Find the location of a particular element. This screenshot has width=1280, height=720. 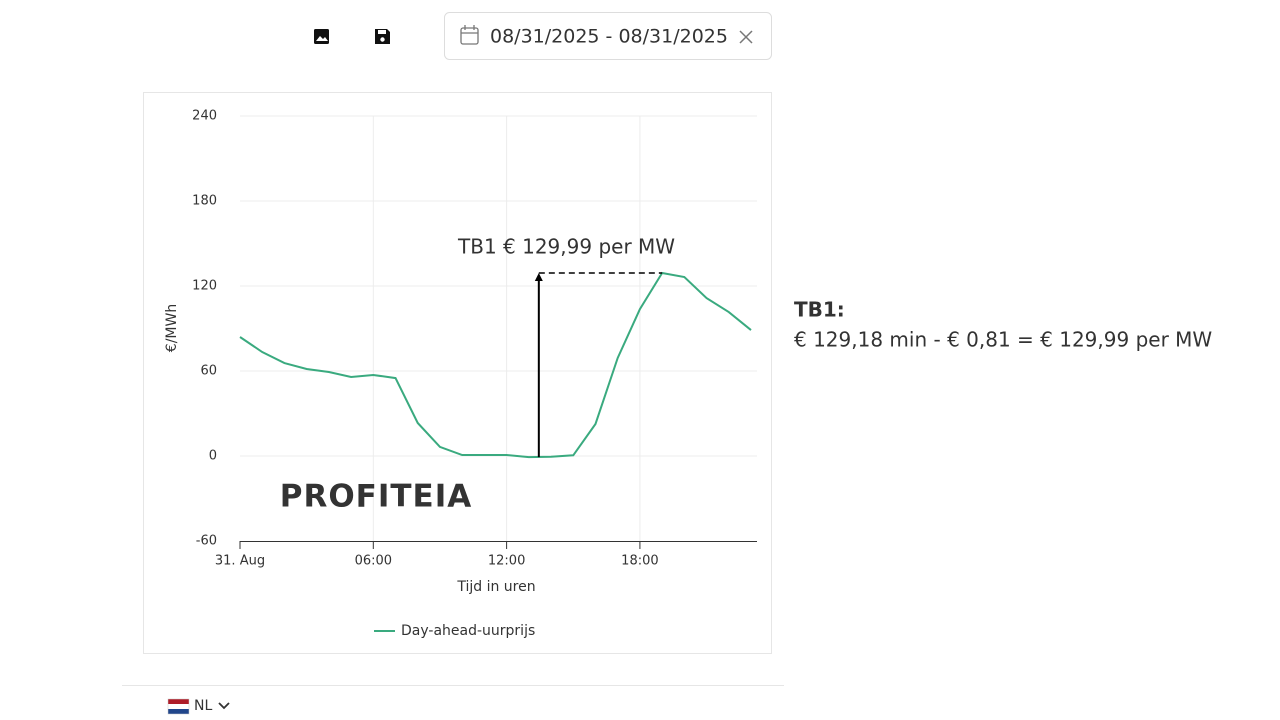

y-tick-label: 0 is located at coordinates (213, 456).